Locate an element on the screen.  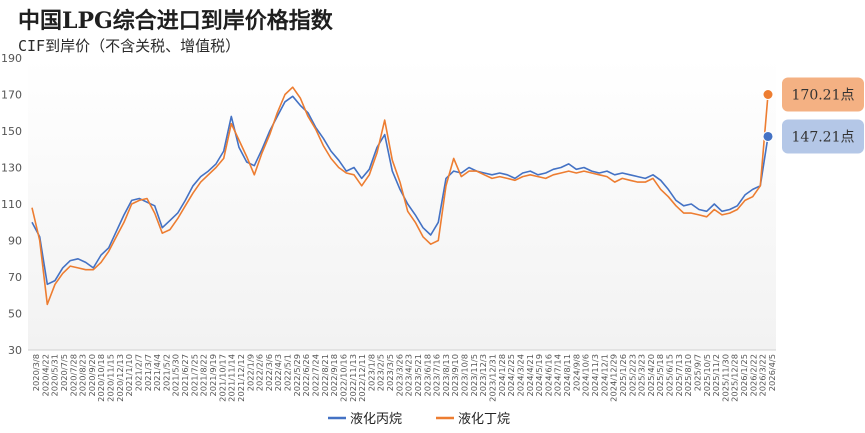
x-tick-label: 2020/9/20 is located at coordinates (92, 375).